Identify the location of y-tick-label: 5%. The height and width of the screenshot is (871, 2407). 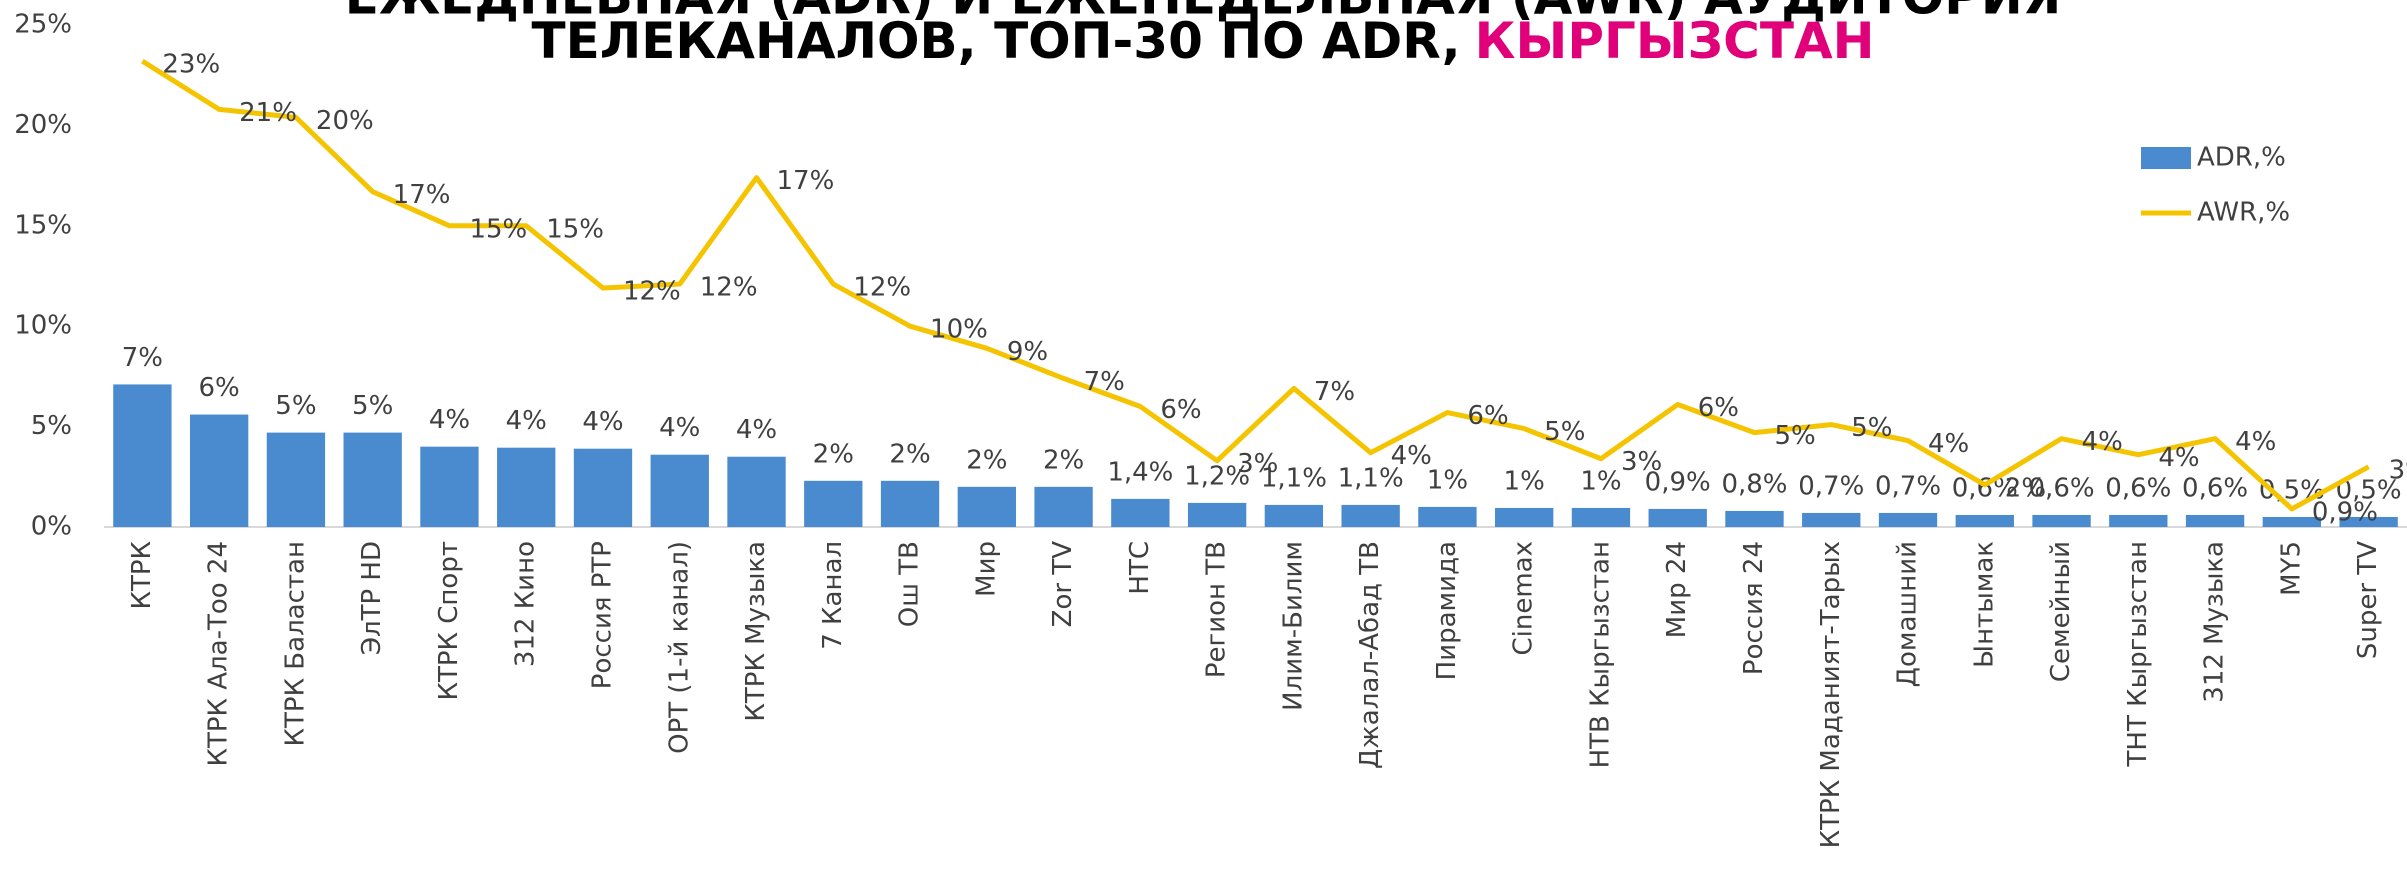
(51, 426).